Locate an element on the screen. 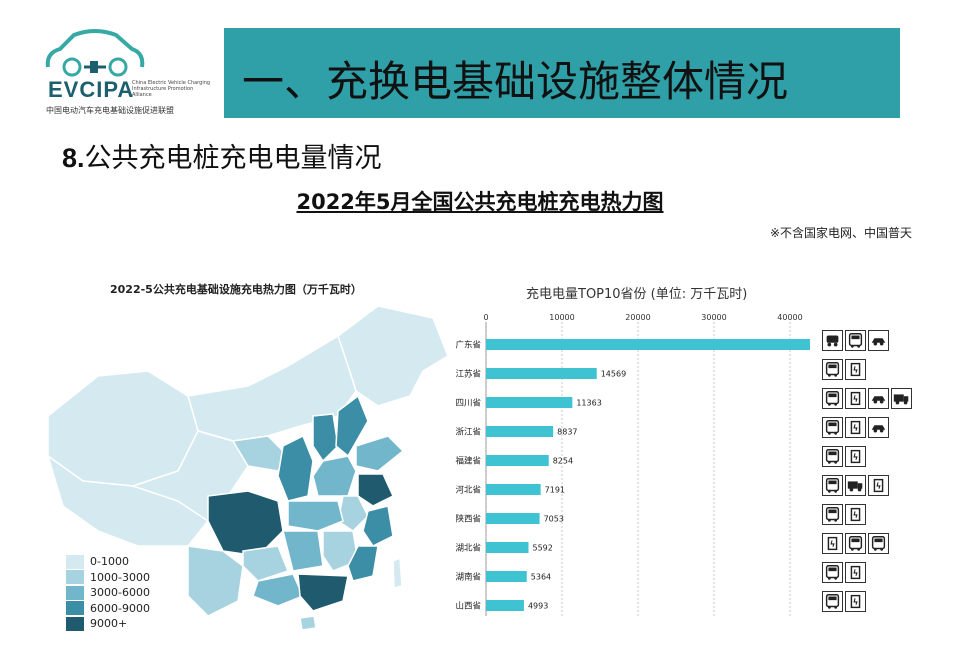 The width and height of the screenshot is (960, 660). map-region-xinjiang is located at coordinates (123, 428).